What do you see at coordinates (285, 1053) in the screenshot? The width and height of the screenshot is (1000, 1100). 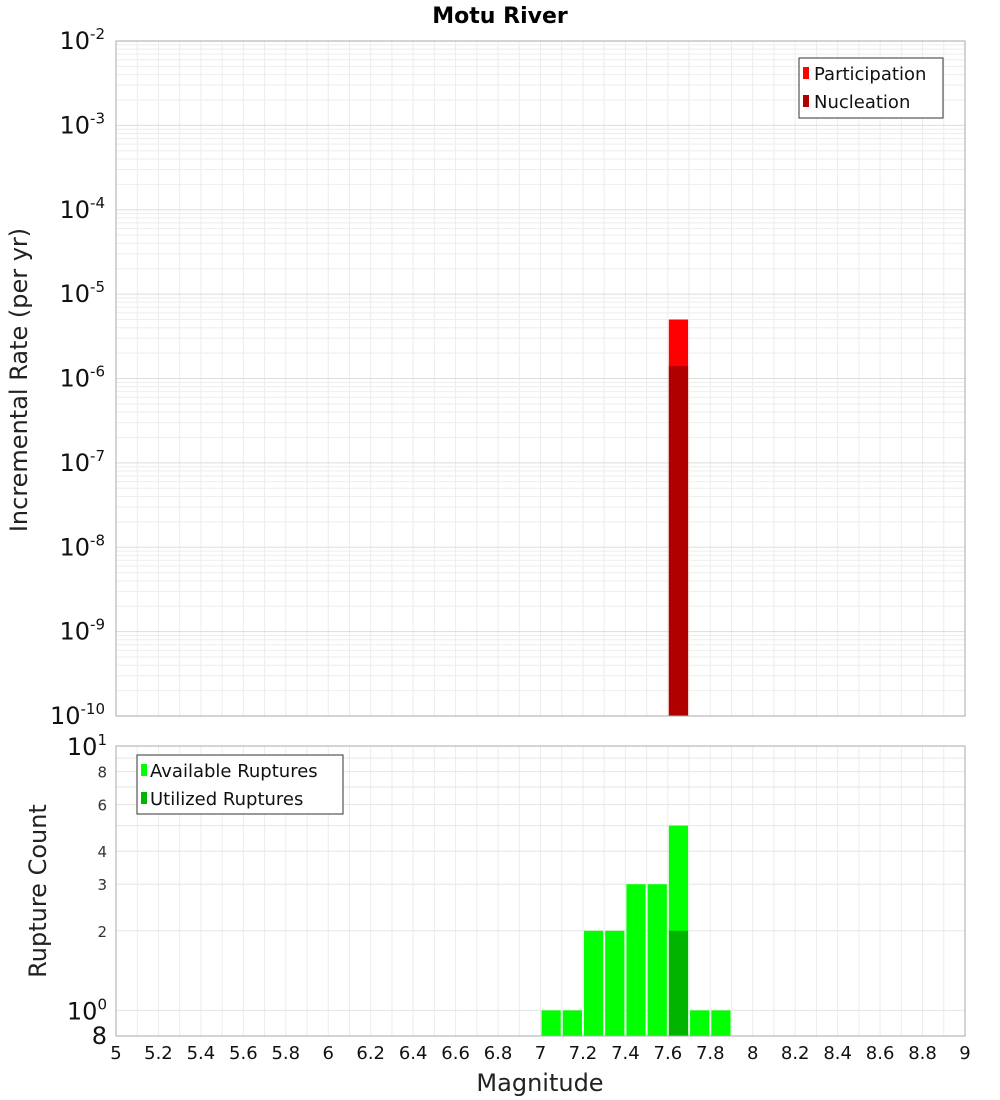 I see `x-tick-label: 5.8` at bounding box center [285, 1053].